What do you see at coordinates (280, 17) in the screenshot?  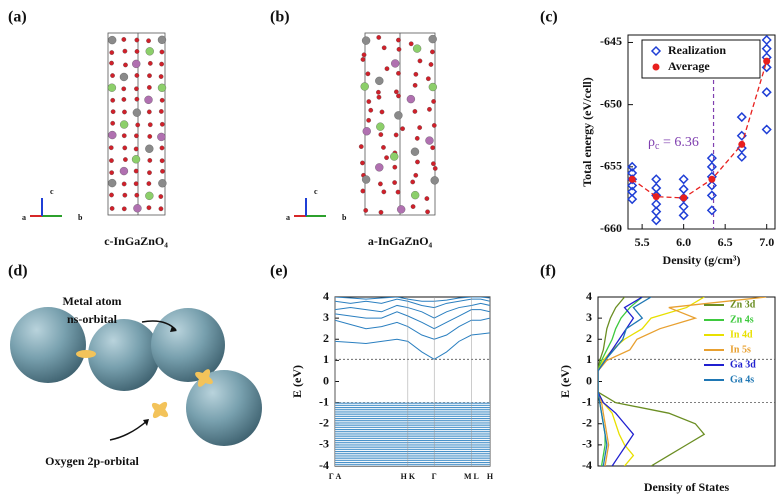 I see `panel-label: (b)` at bounding box center [280, 17].